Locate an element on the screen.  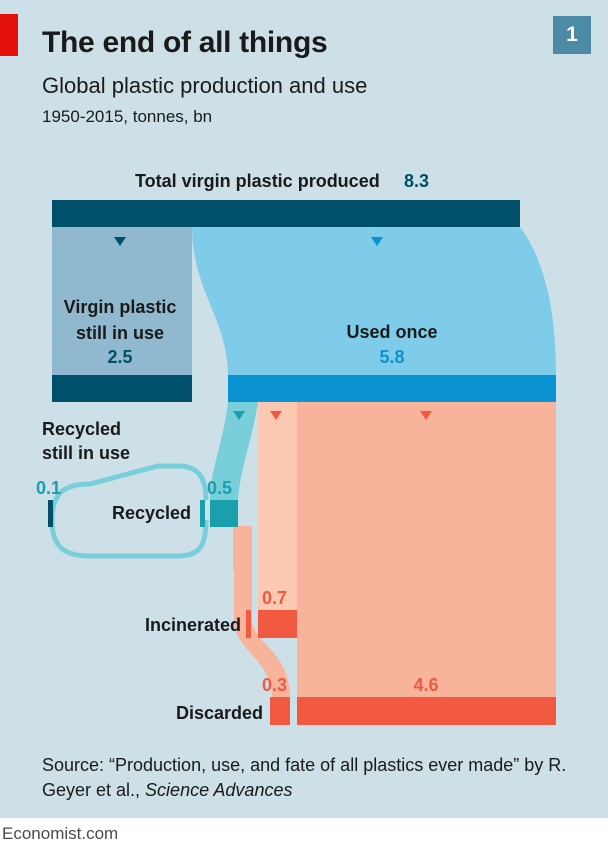
flow-discarded-direct is located at coordinates (426, 549).